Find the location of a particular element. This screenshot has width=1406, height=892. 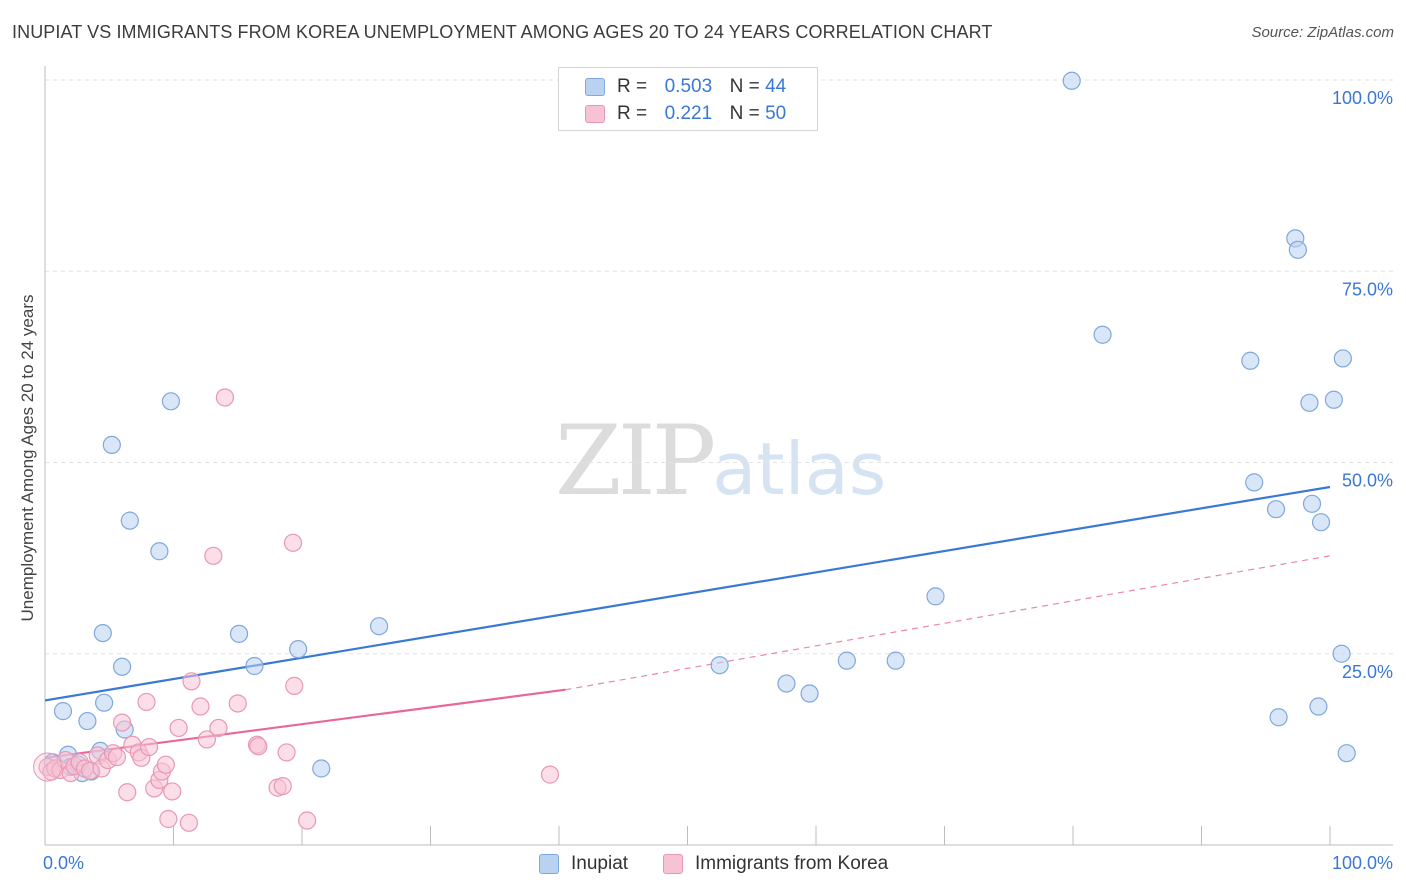

source-label: Source: ZipAtlas.com is located at coordinates (1322, 32).